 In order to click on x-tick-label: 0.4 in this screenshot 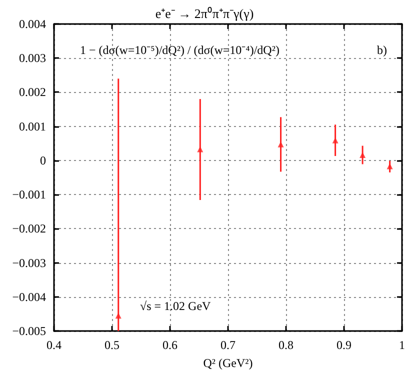, I will do `click(54, 345)`.